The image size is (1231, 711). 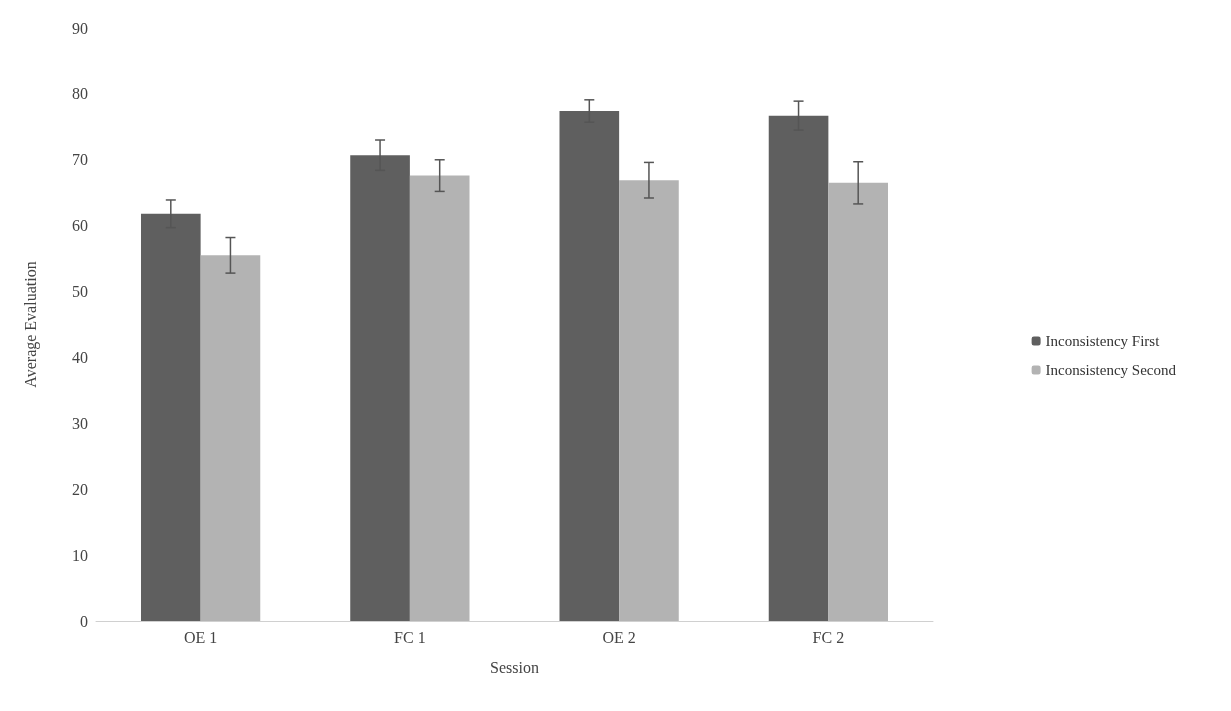 I want to click on x-tick-label: OE 2, so click(x=619, y=637).